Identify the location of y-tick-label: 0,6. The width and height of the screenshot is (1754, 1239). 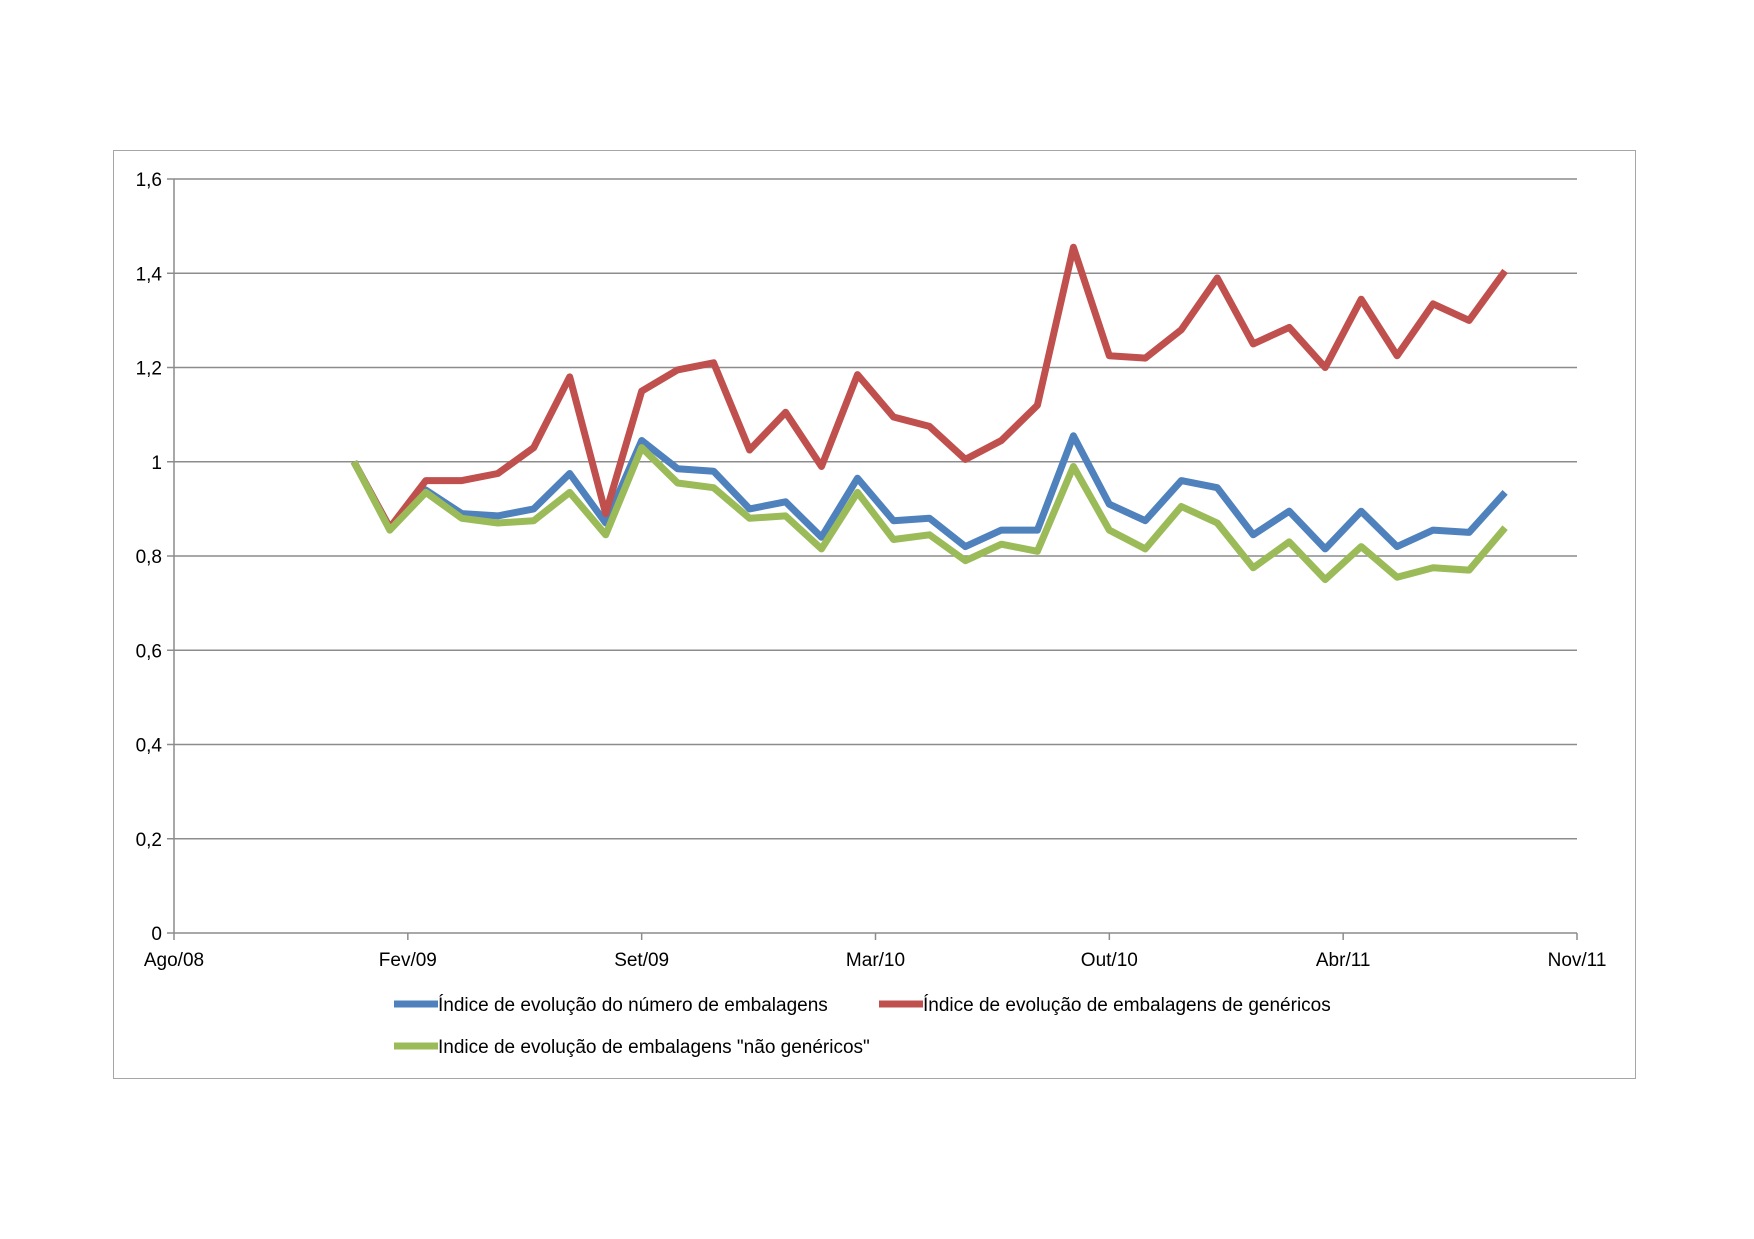
(149, 651).